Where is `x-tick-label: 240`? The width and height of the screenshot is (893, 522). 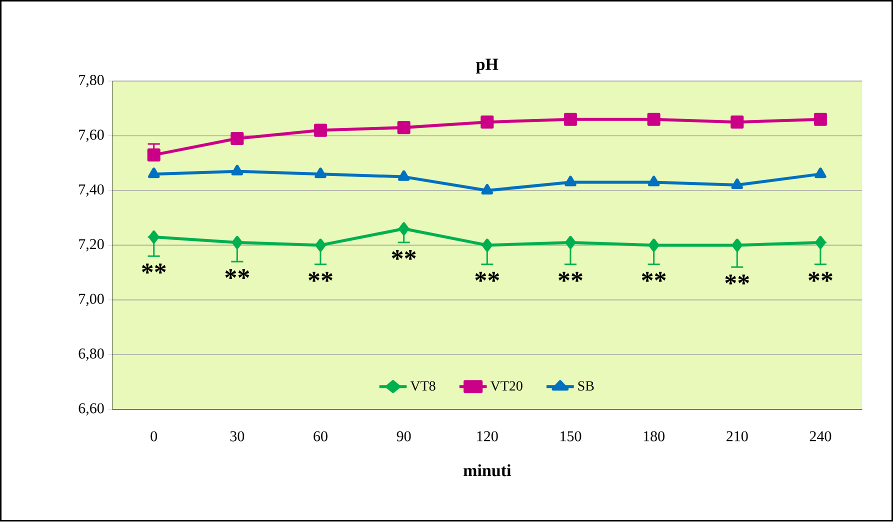
x-tick-label: 240 is located at coordinates (821, 436).